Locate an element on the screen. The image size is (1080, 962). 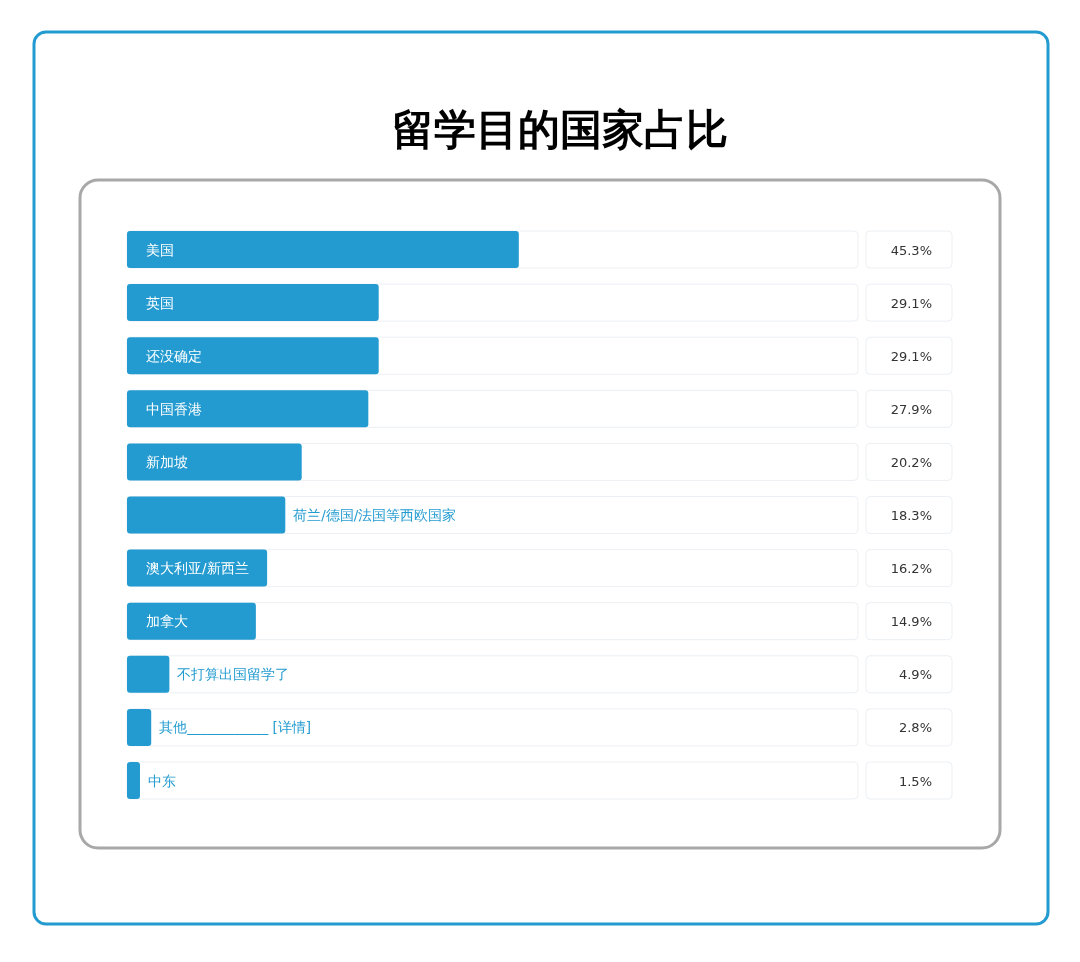
y-tick-label: 新加坡 is located at coordinates (167, 461).